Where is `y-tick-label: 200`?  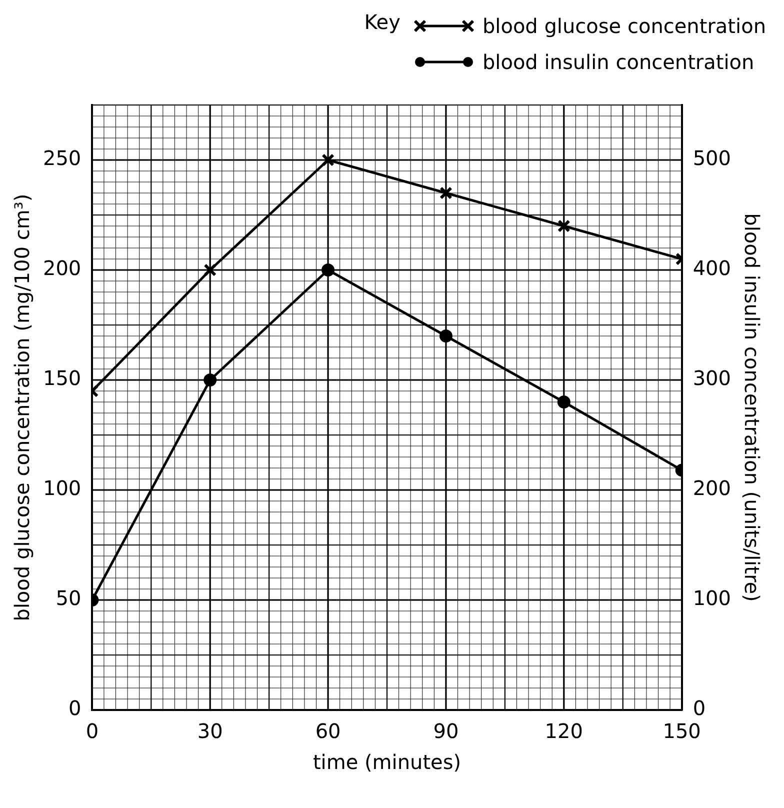 y-tick-label: 200 is located at coordinates (62, 268).